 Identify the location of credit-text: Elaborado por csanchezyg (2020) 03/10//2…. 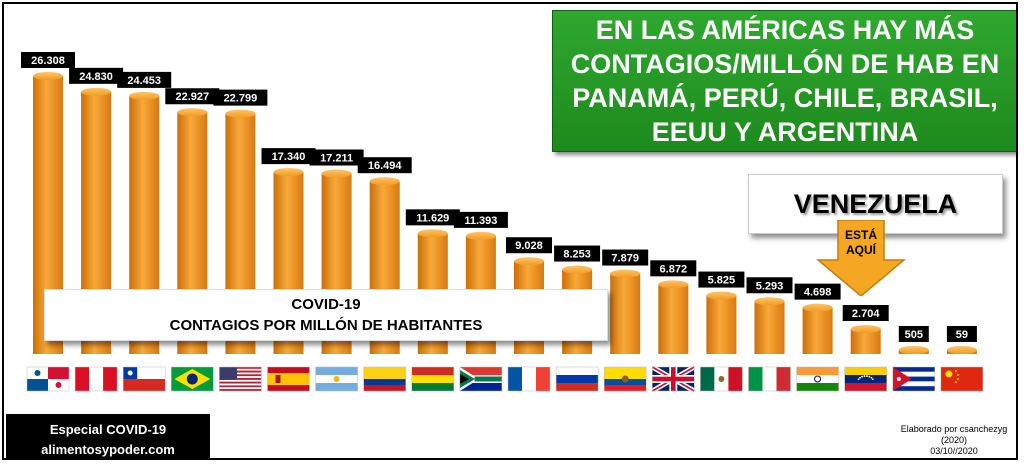
(952, 440).